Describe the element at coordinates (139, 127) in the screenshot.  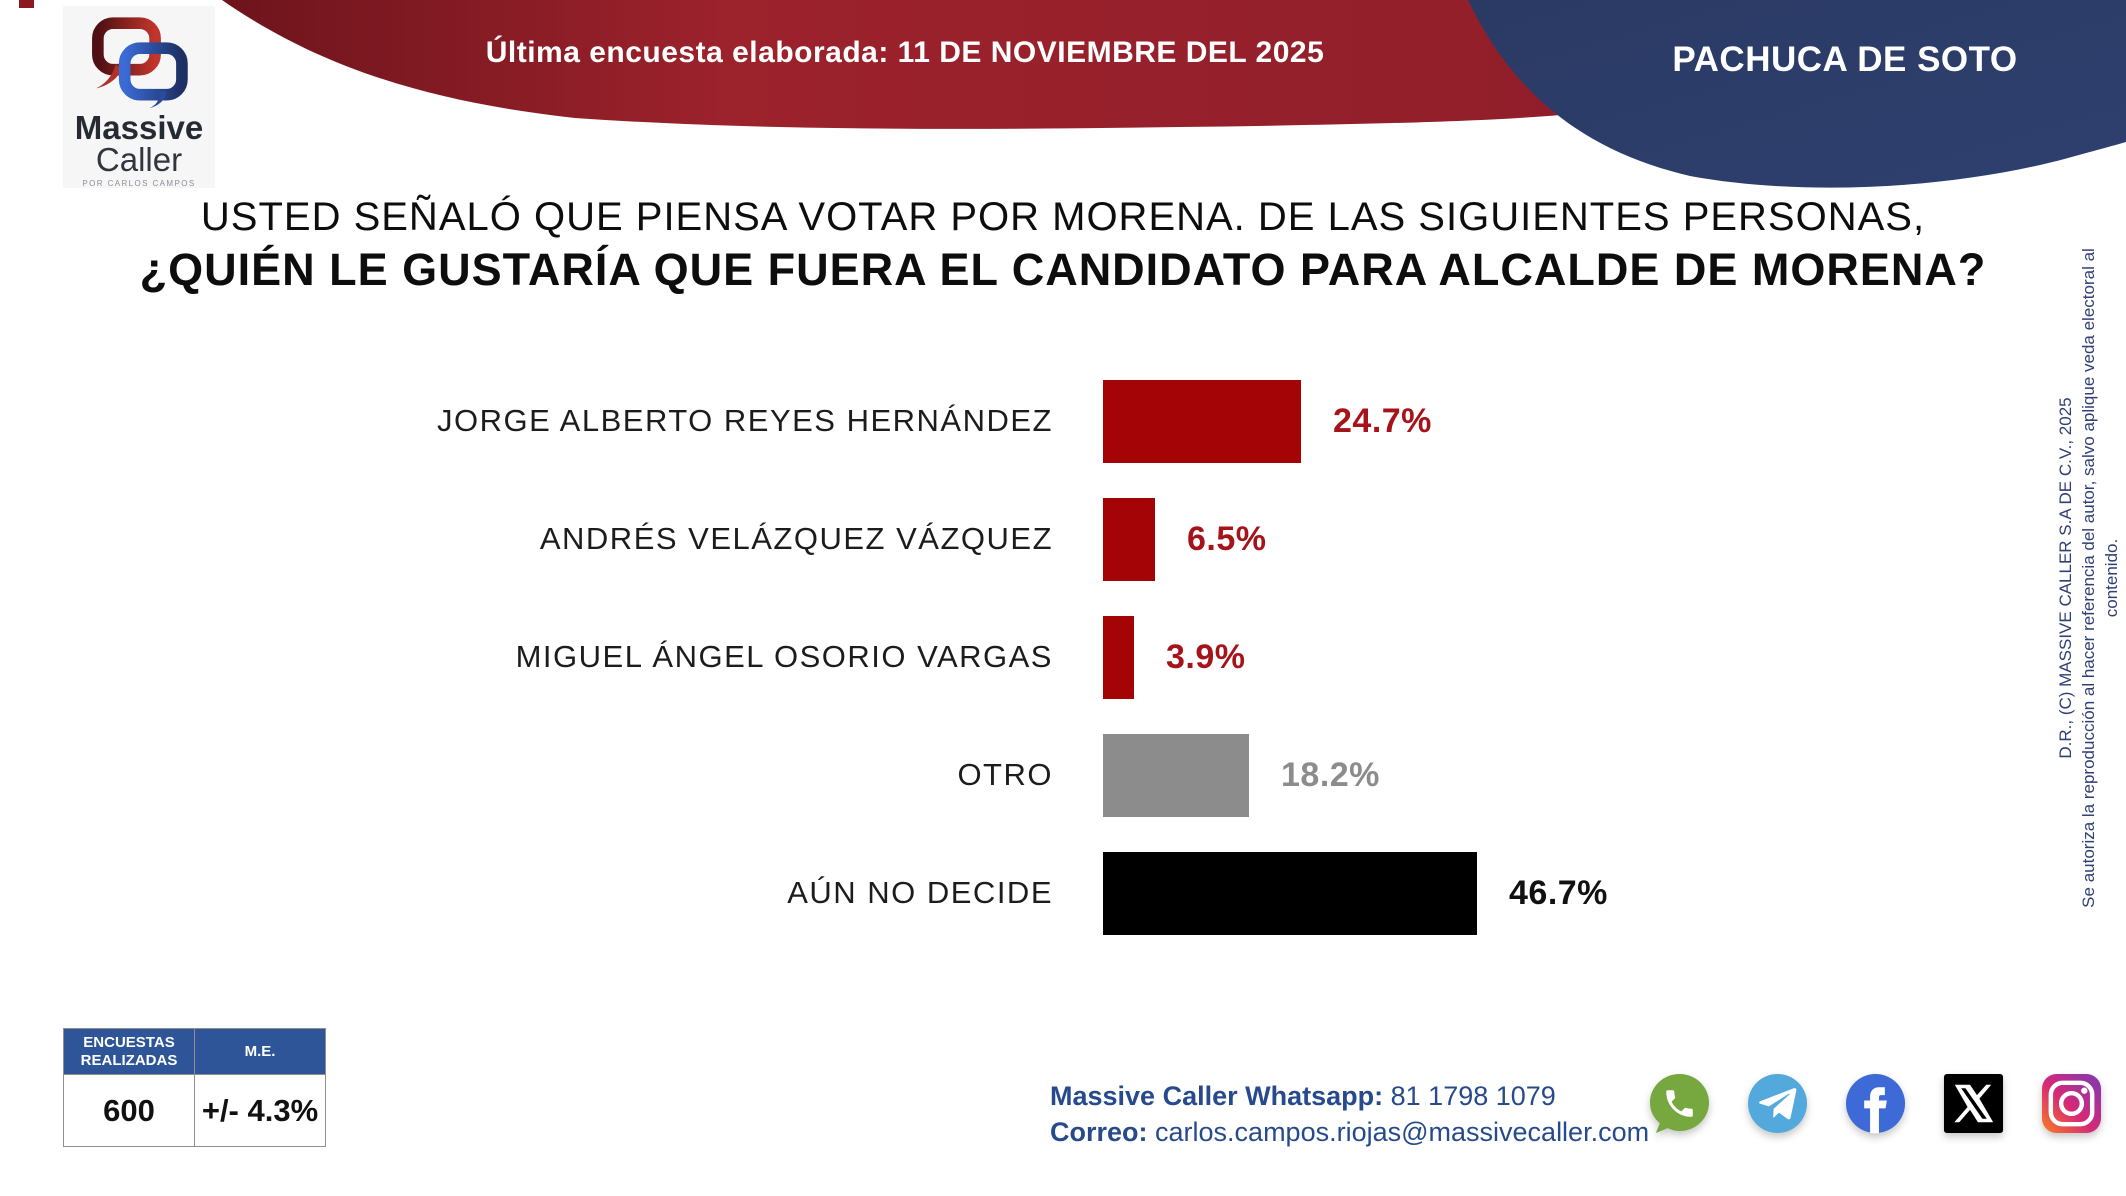
I see `logo-text-massive: Massive` at that location.